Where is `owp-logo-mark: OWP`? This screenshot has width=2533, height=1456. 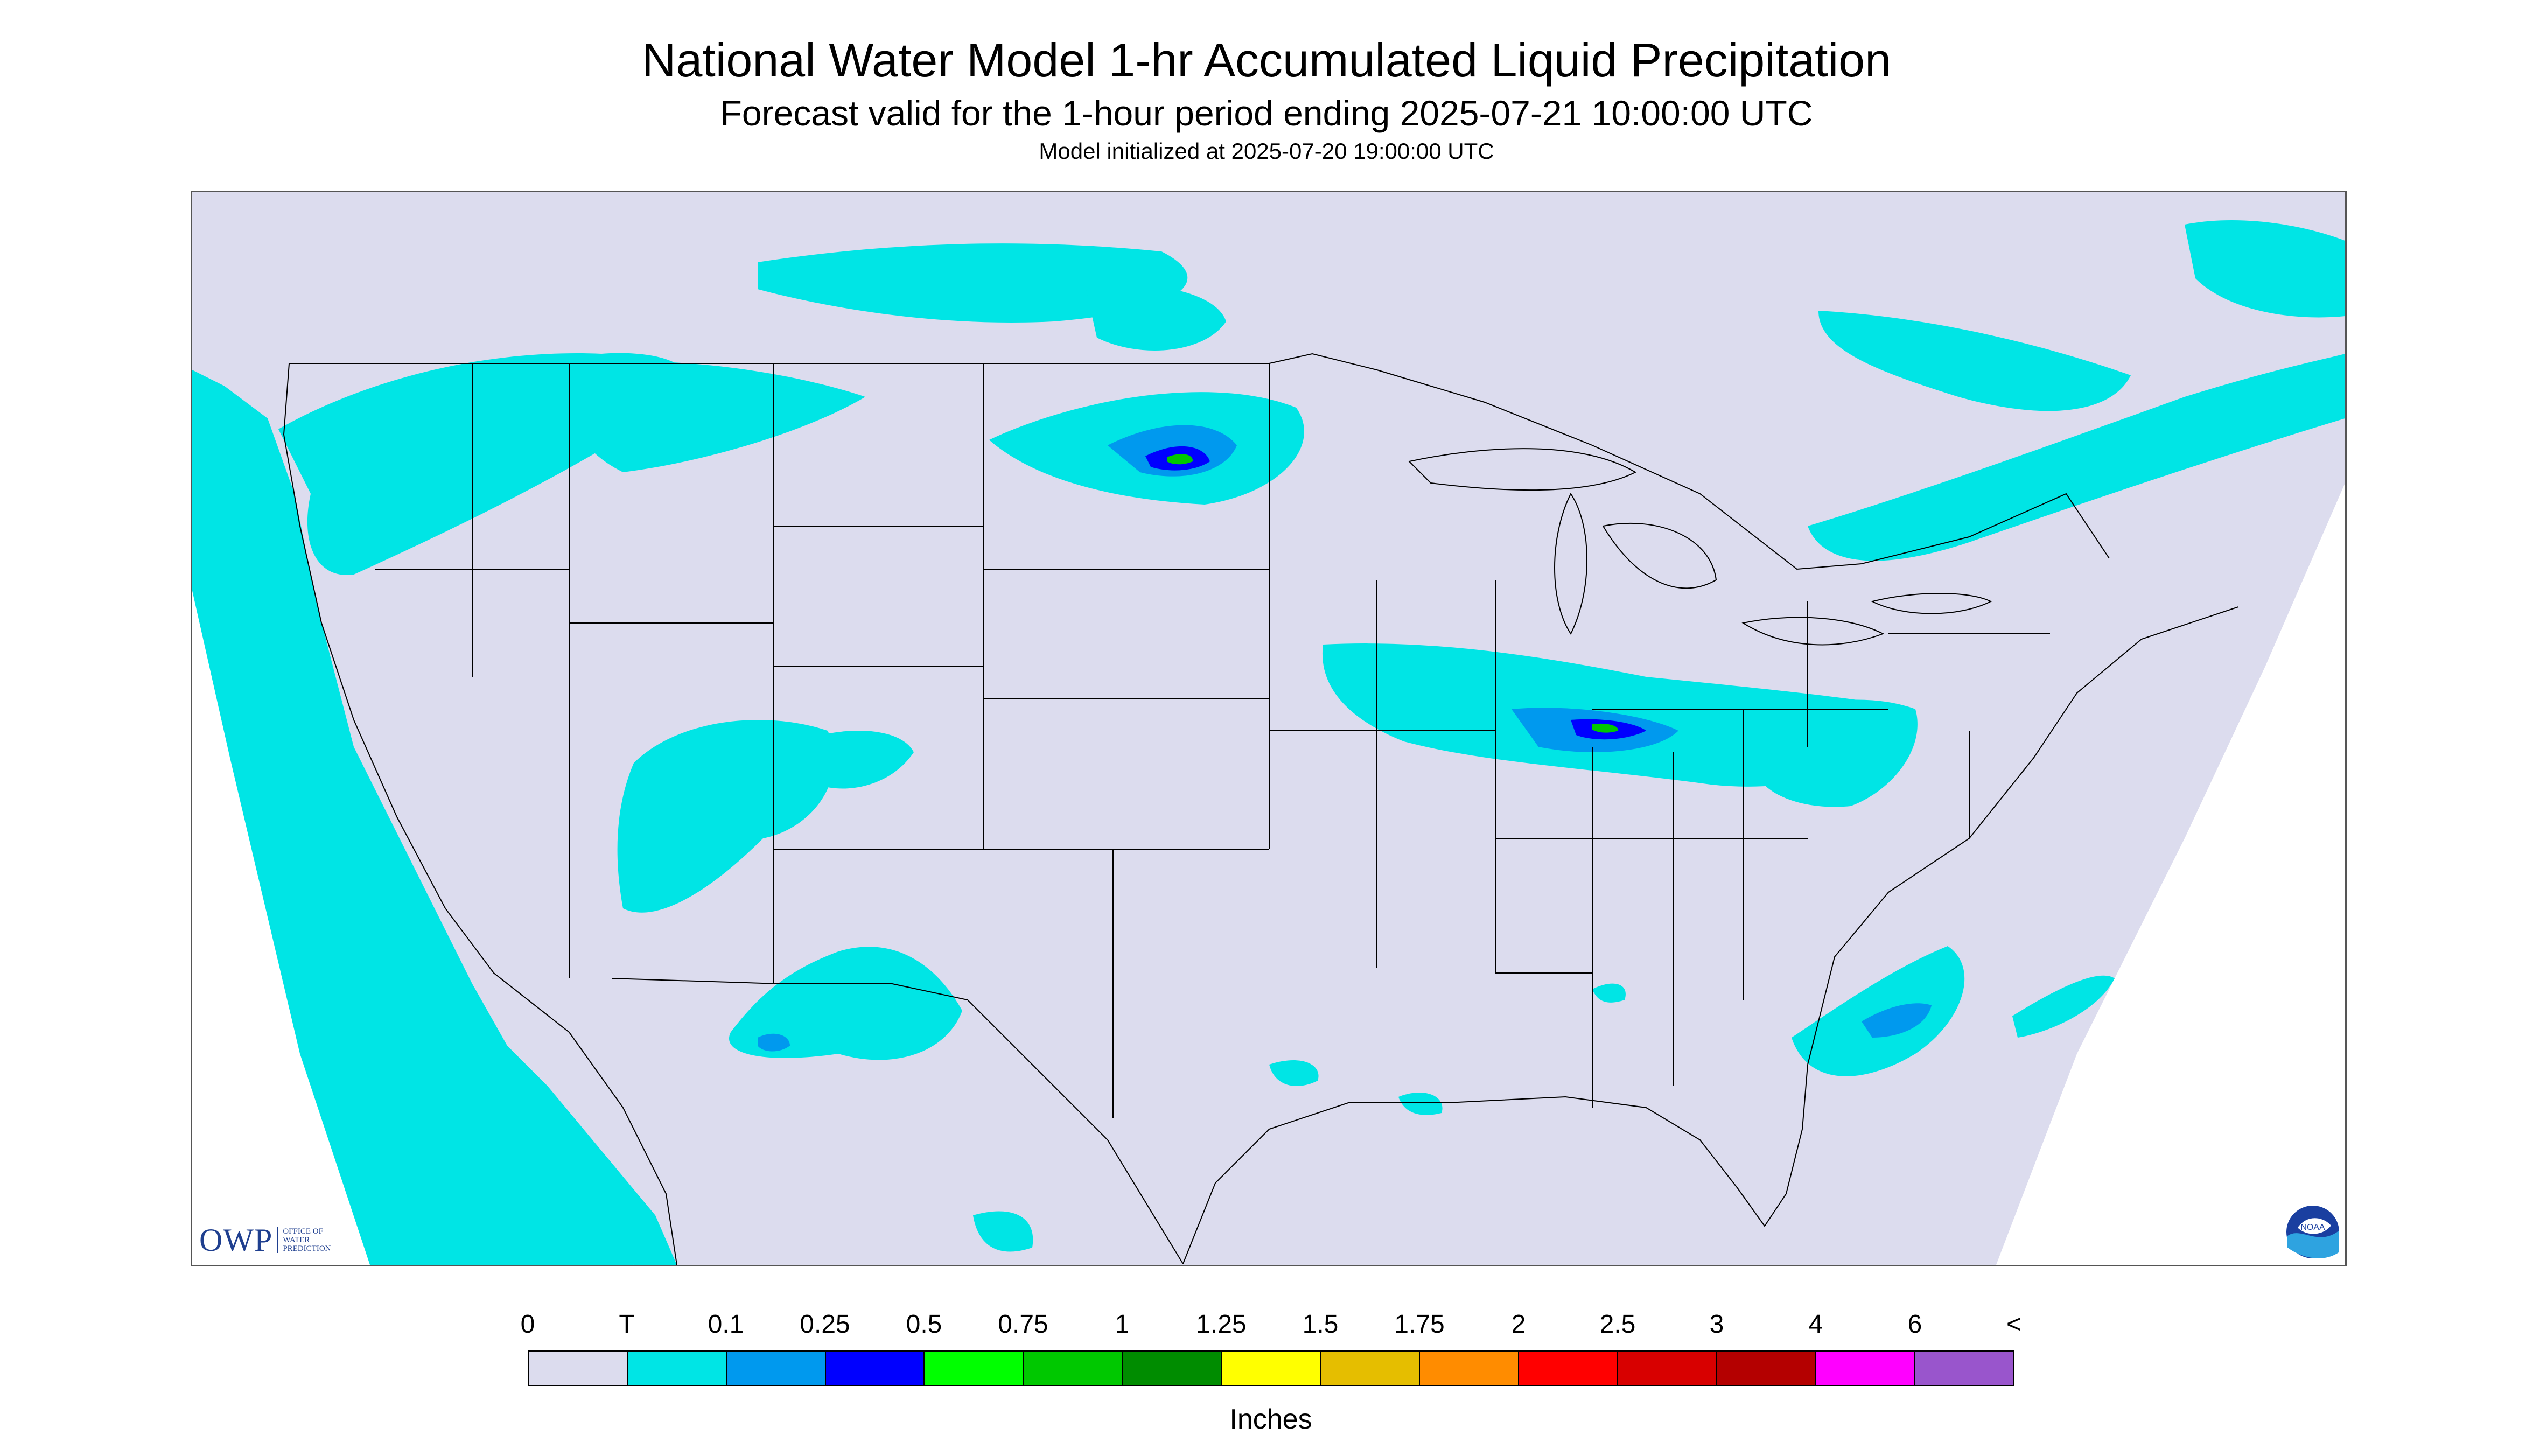
owp-logo-mark: OWP is located at coordinates (236, 1240).